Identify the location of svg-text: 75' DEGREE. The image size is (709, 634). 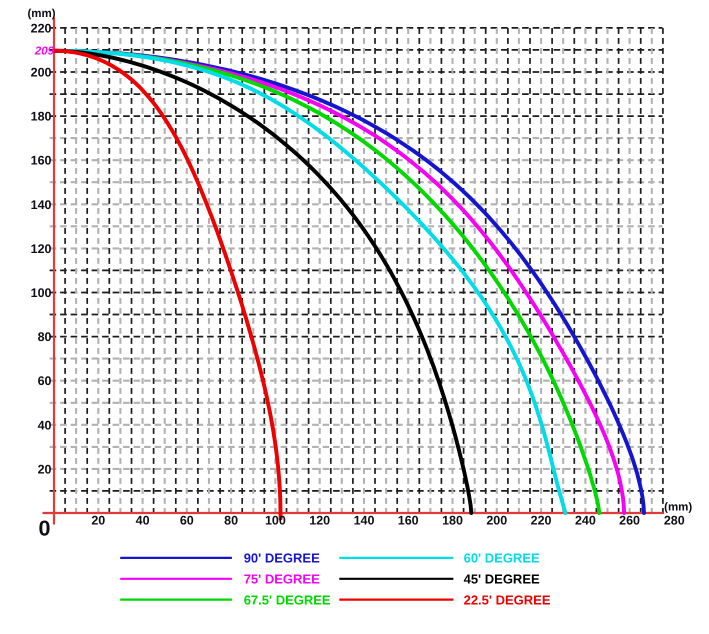
(282, 579).